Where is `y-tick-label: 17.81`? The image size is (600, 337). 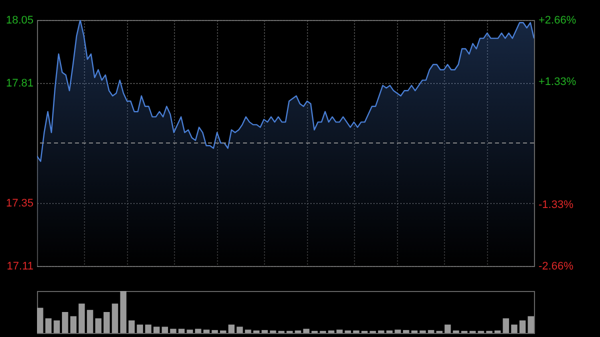
y-tick-label: 17.81 is located at coordinates (20, 83).